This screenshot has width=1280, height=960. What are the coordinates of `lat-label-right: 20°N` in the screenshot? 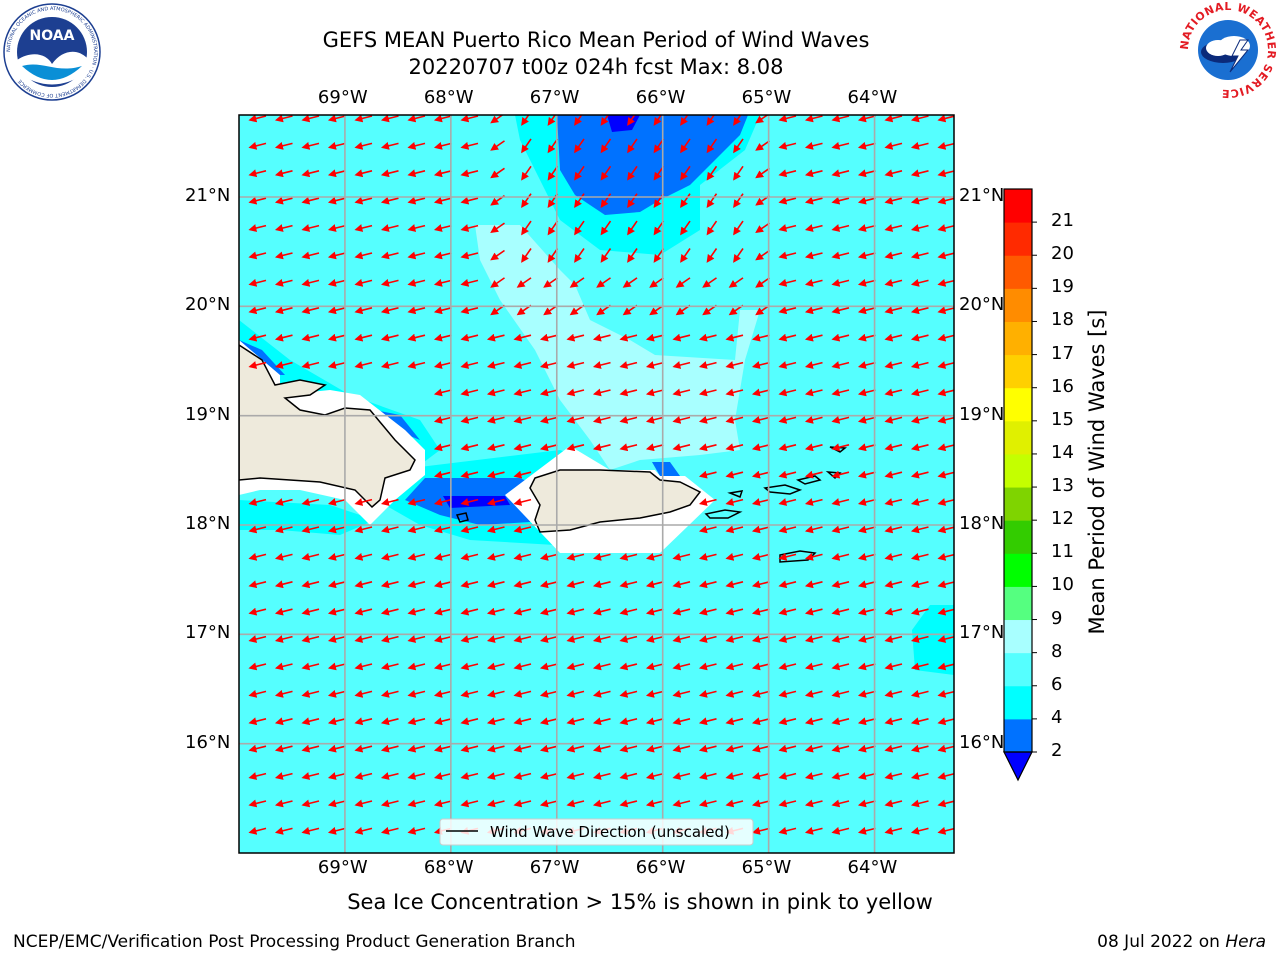 It's located at (982, 305).